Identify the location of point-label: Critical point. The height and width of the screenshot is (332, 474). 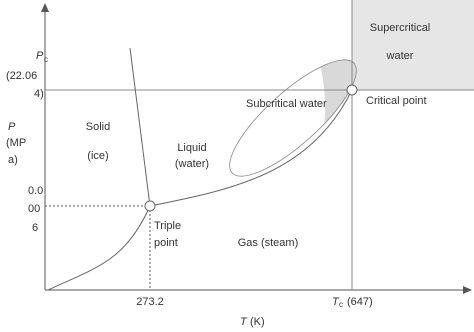
(396, 101).